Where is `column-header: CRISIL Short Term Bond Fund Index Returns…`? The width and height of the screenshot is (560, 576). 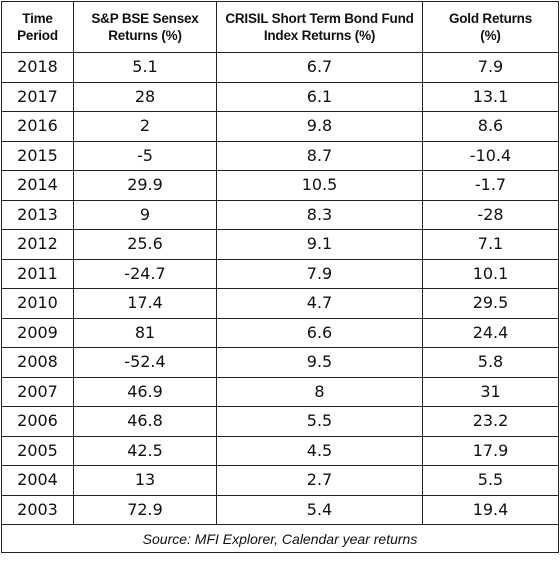 column-header: CRISIL Short Term Bond Fund Index Returns… is located at coordinates (319, 27).